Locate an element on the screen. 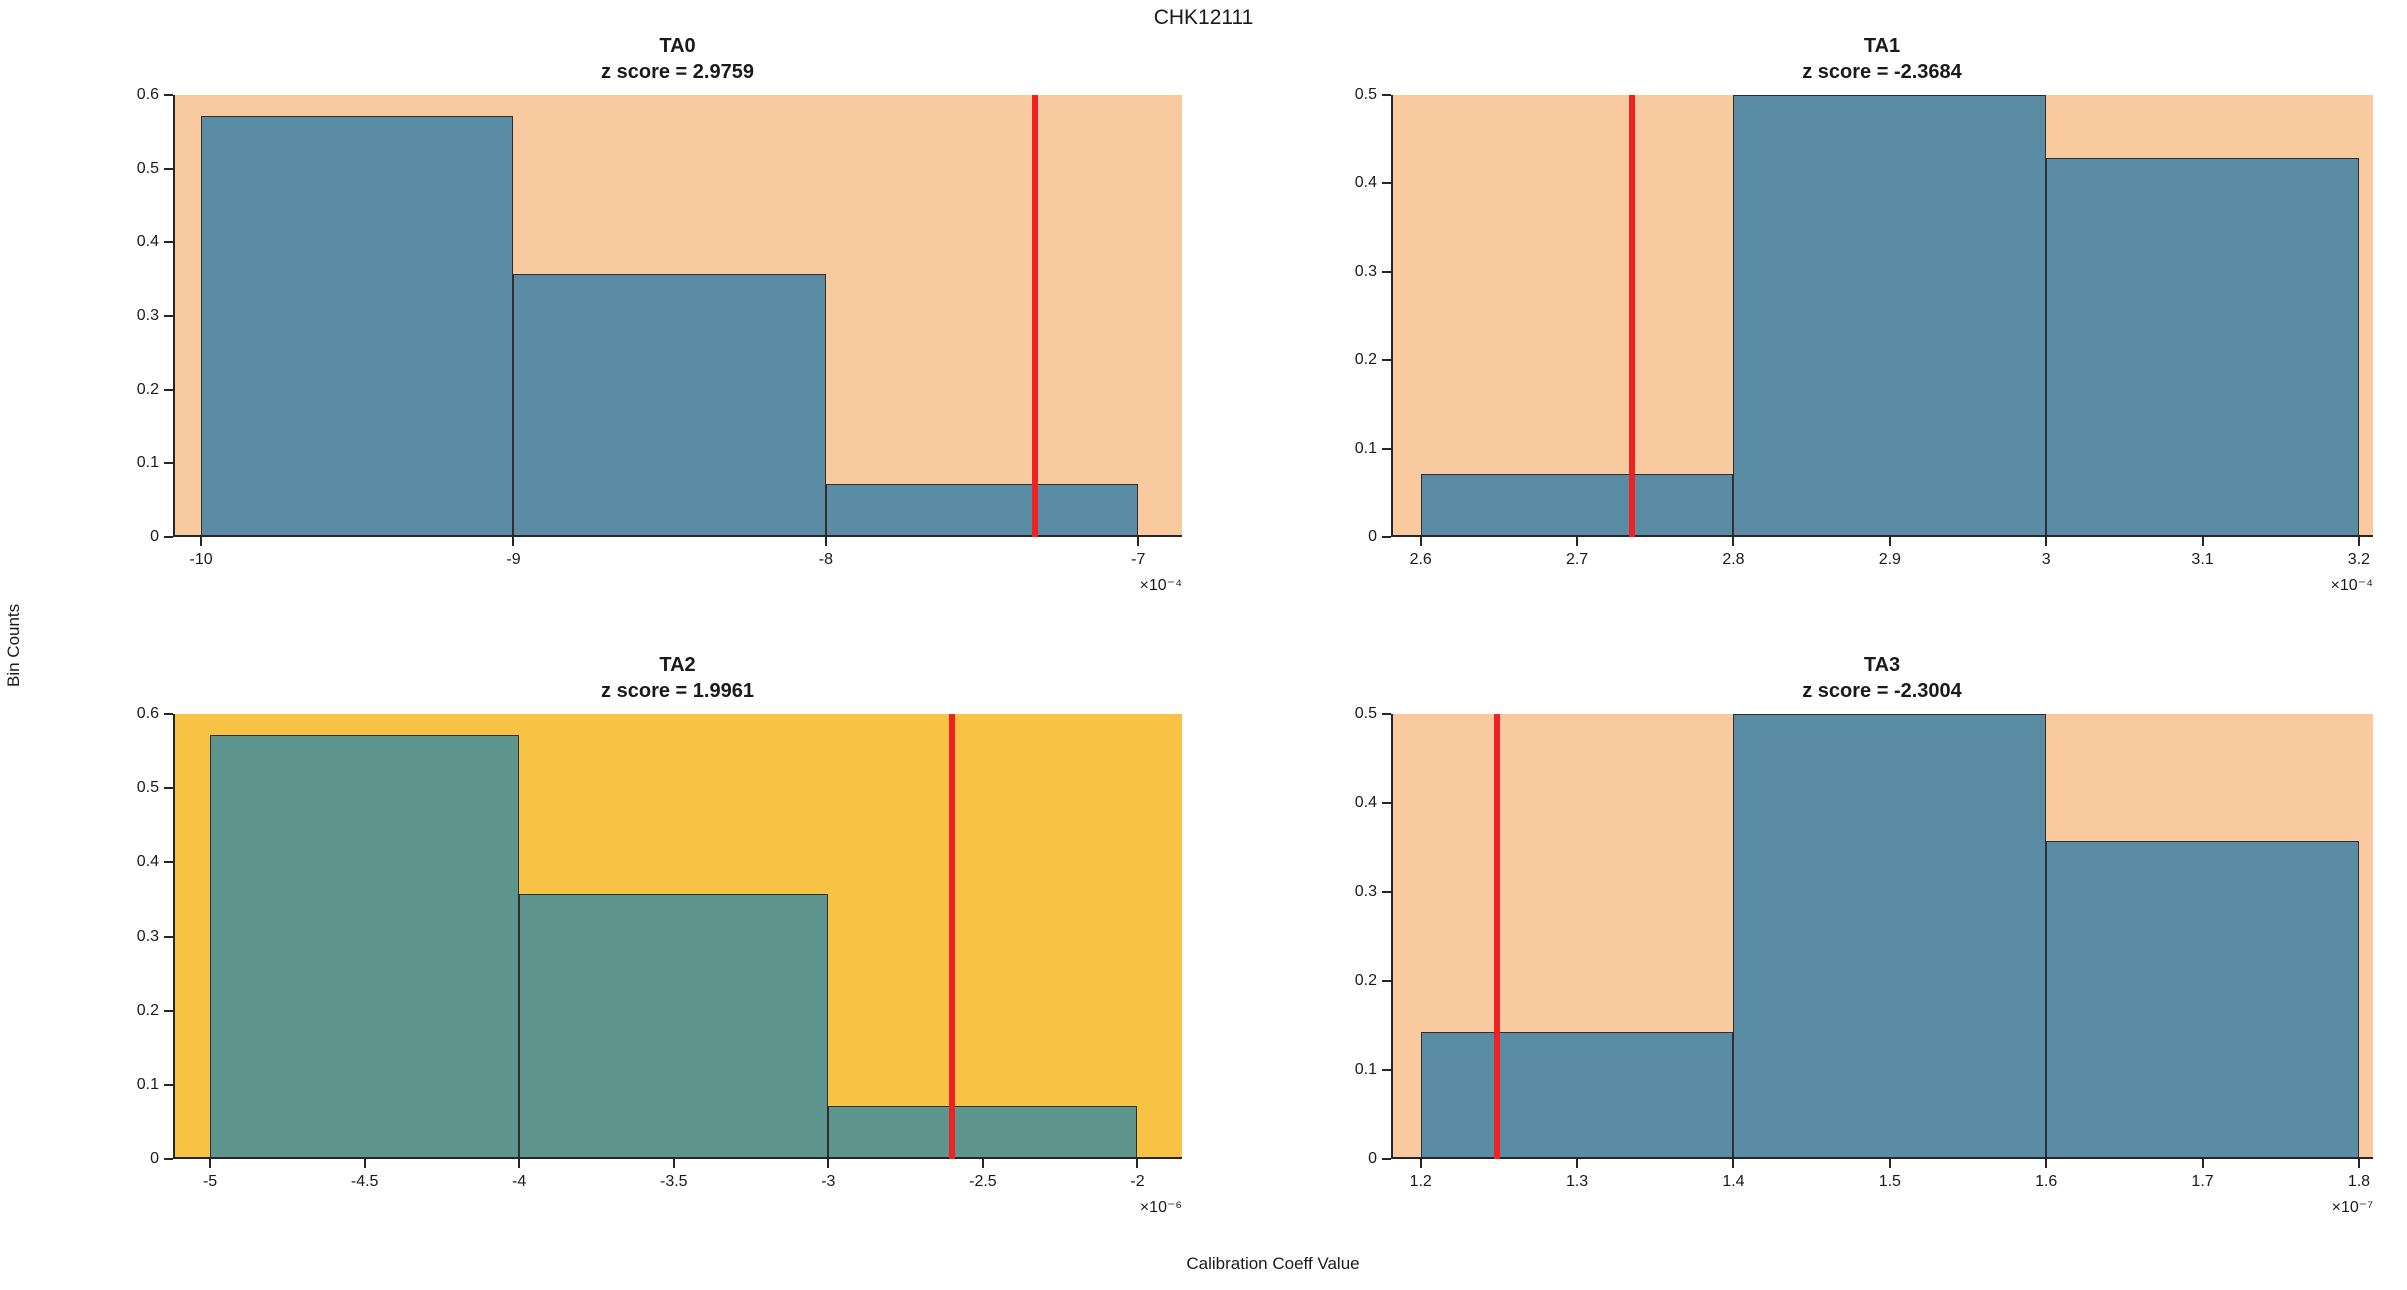 Image resolution: width=2407 pixels, height=1290 pixels. x-tick-label: -7 is located at coordinates (1138, 559).